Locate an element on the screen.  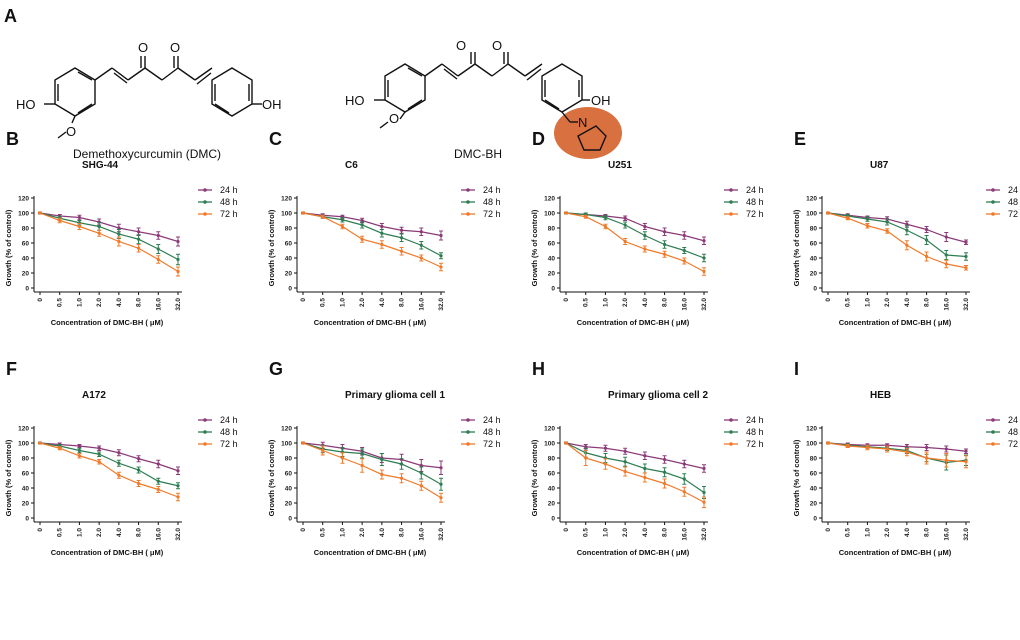
chart-title: HEB is located at coordinates (880, 395).